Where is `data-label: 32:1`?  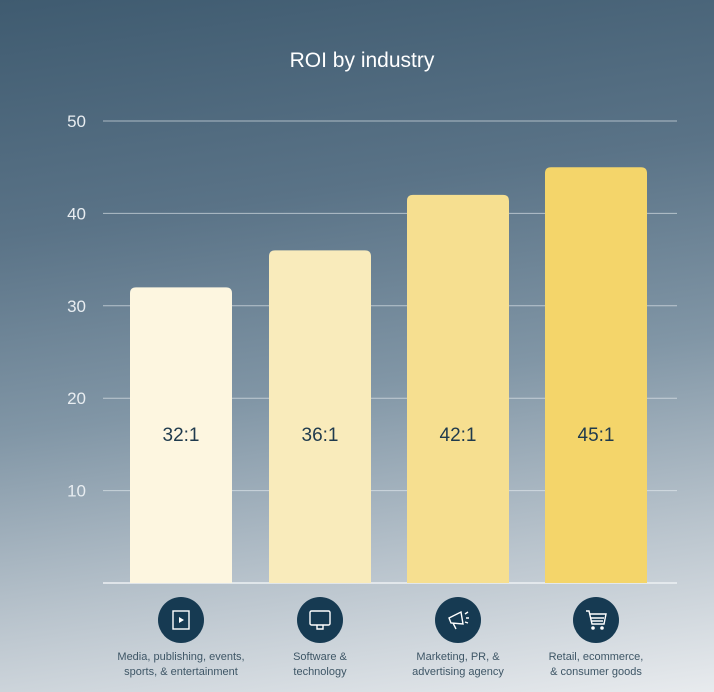
data-label: 32:1 is located at coordinates (181, 435).